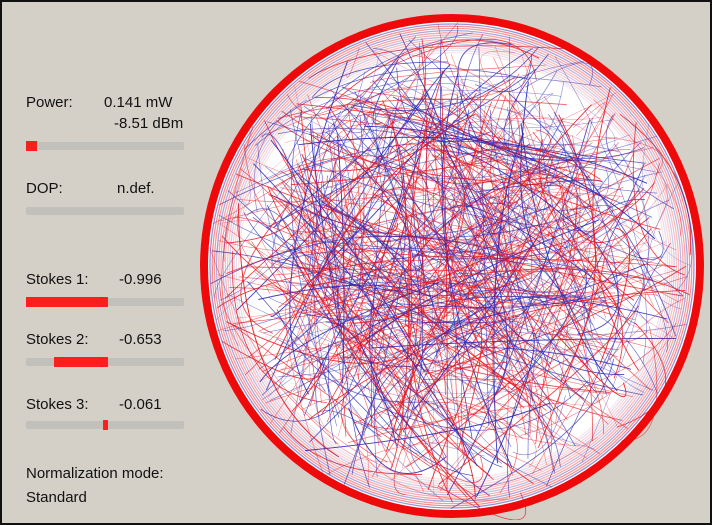 The height and width of the screenshot is (525, 712). What do you see at coordinates (105, 146) in the screenshot?
I see `power-bar` at bounding box center [105, 146].